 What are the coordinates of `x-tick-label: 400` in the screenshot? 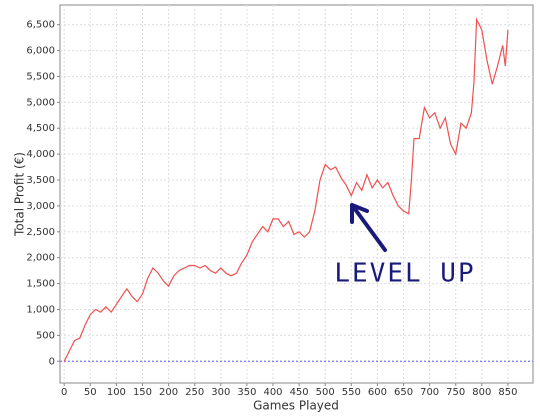 It's located at (272, 392).